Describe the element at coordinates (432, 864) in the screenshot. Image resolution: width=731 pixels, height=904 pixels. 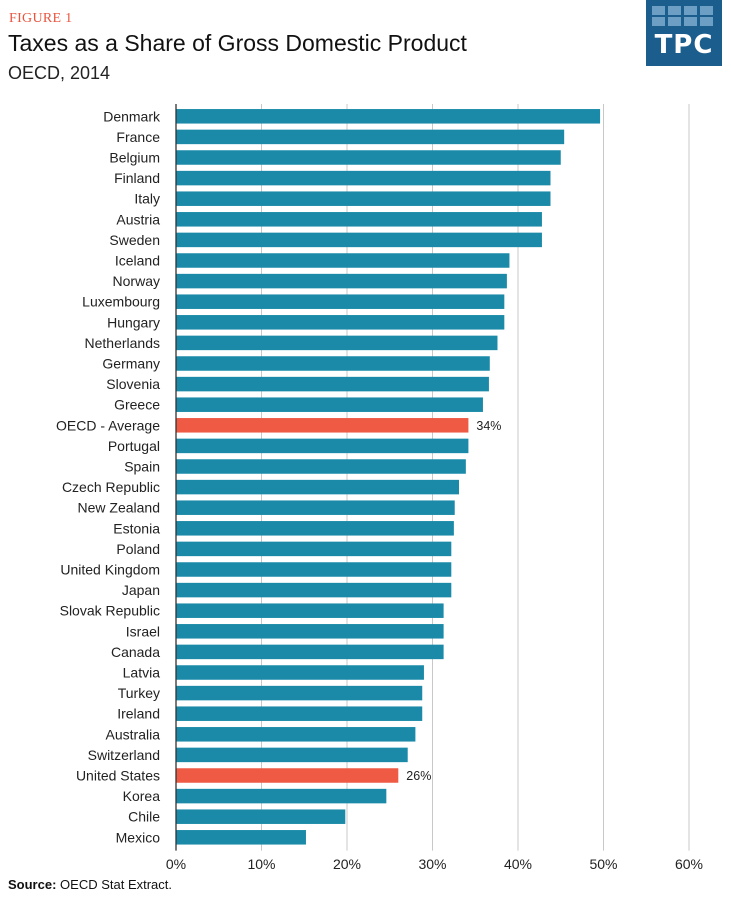
I see `x-tick-label: 30%` at that location.